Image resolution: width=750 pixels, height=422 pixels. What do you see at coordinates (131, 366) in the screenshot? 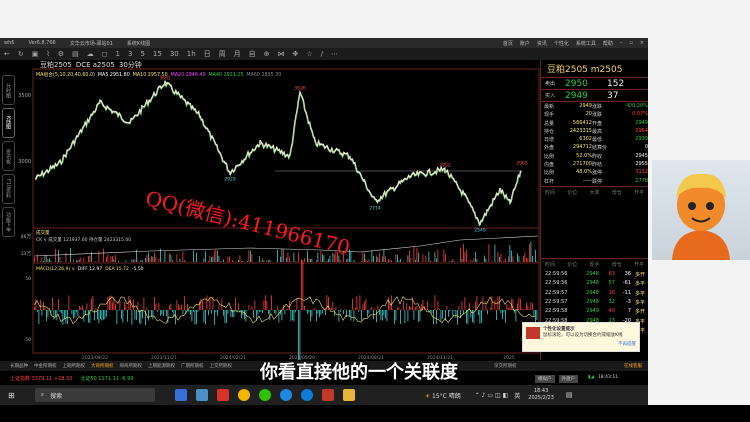
I see `bottom-tab: 郑商所期权` at bounding box center [131, 366].